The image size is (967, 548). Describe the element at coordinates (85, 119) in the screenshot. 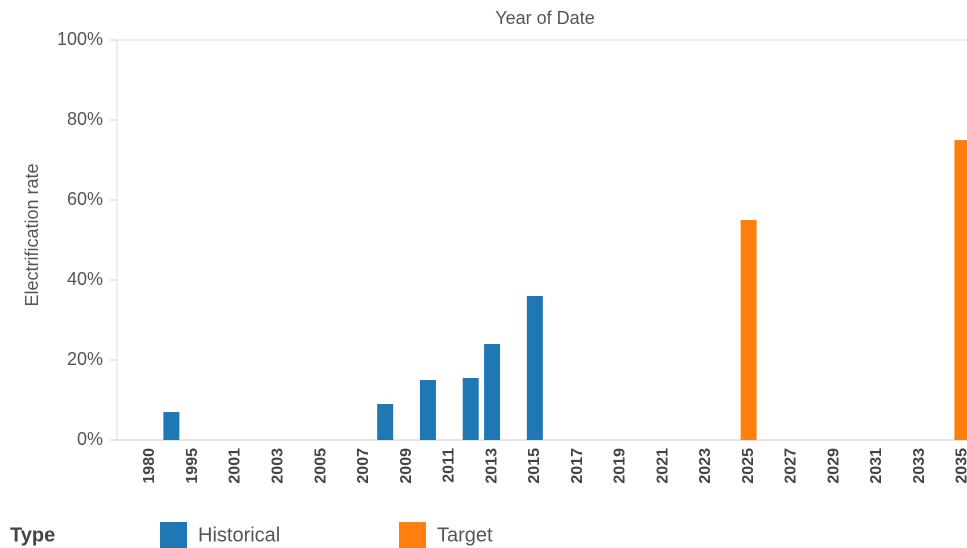

I see `y-tick-label: 80%` at that location.